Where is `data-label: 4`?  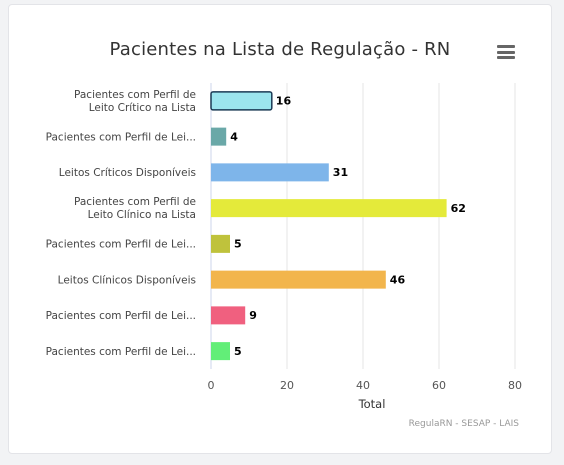 data-label: 4 is located at coordinates (234, 136).